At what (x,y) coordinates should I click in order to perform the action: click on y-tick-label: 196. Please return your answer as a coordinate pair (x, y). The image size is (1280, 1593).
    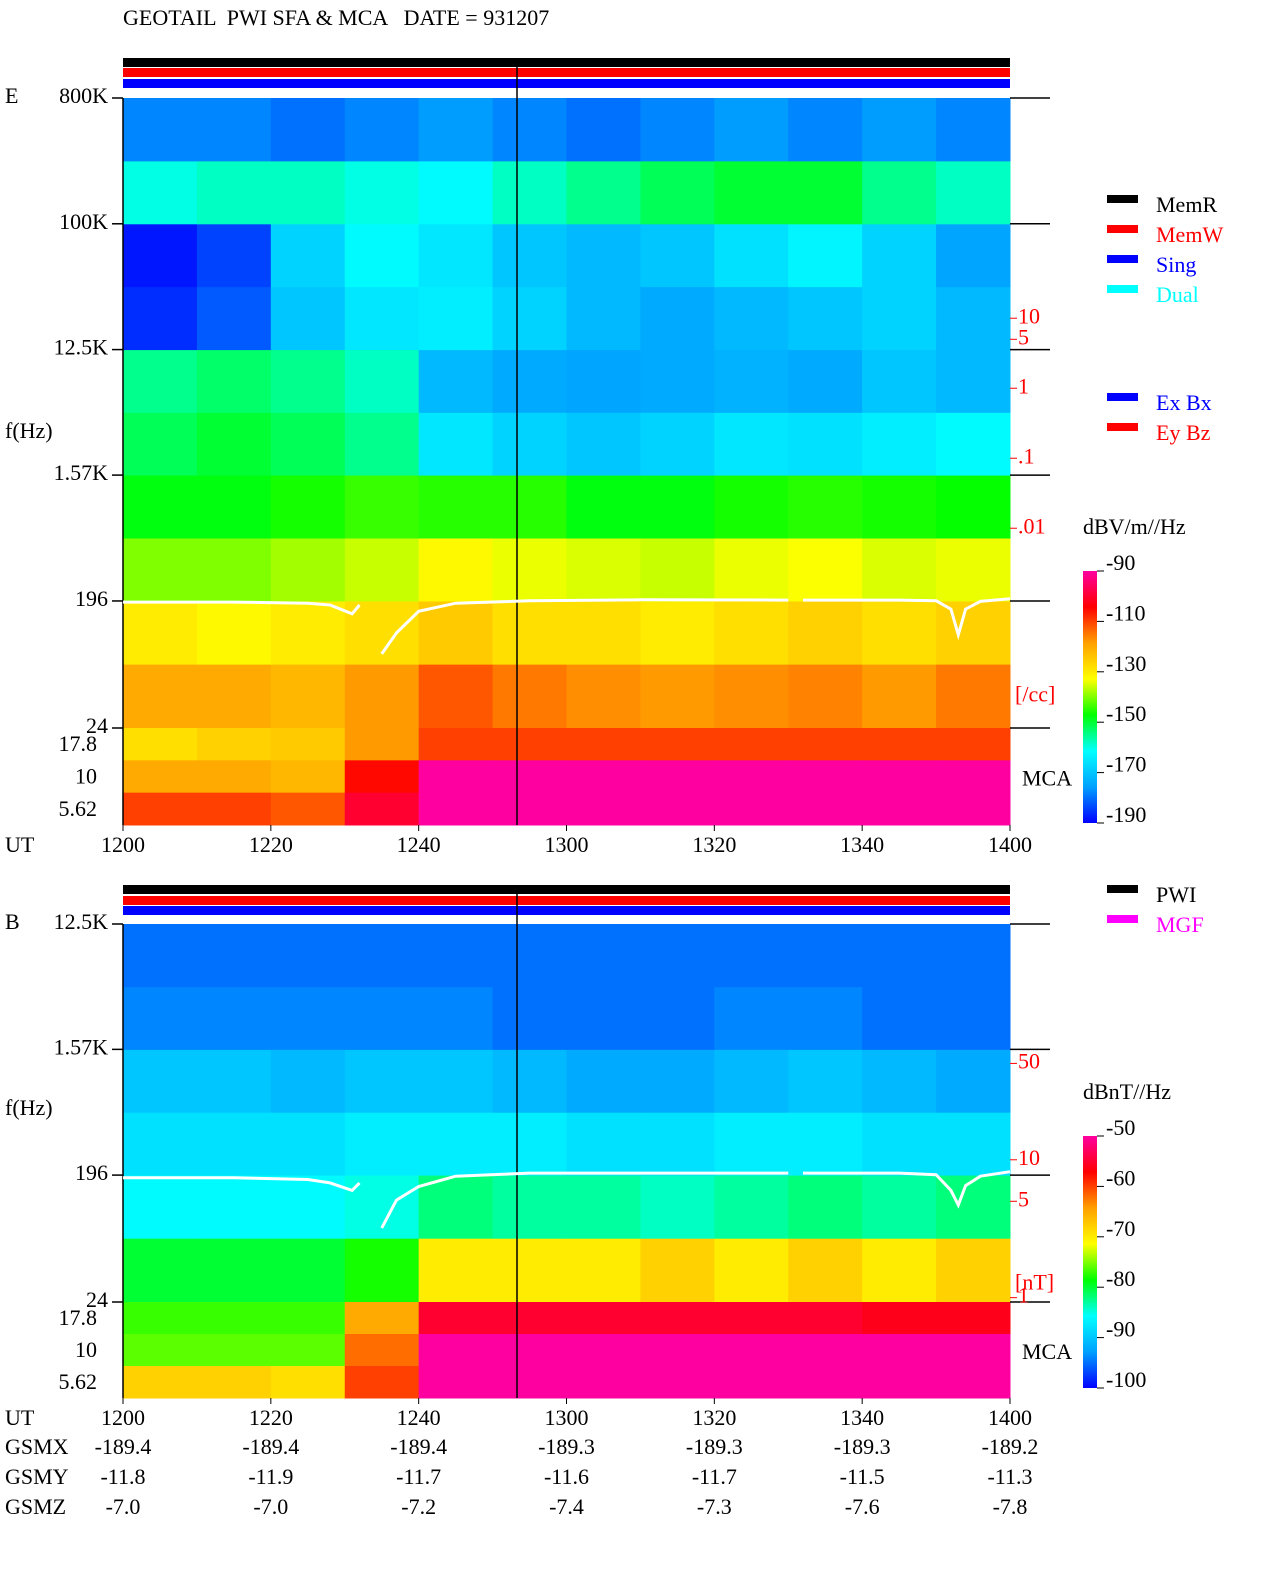
    Looking at the image, I should click on (91, 598).